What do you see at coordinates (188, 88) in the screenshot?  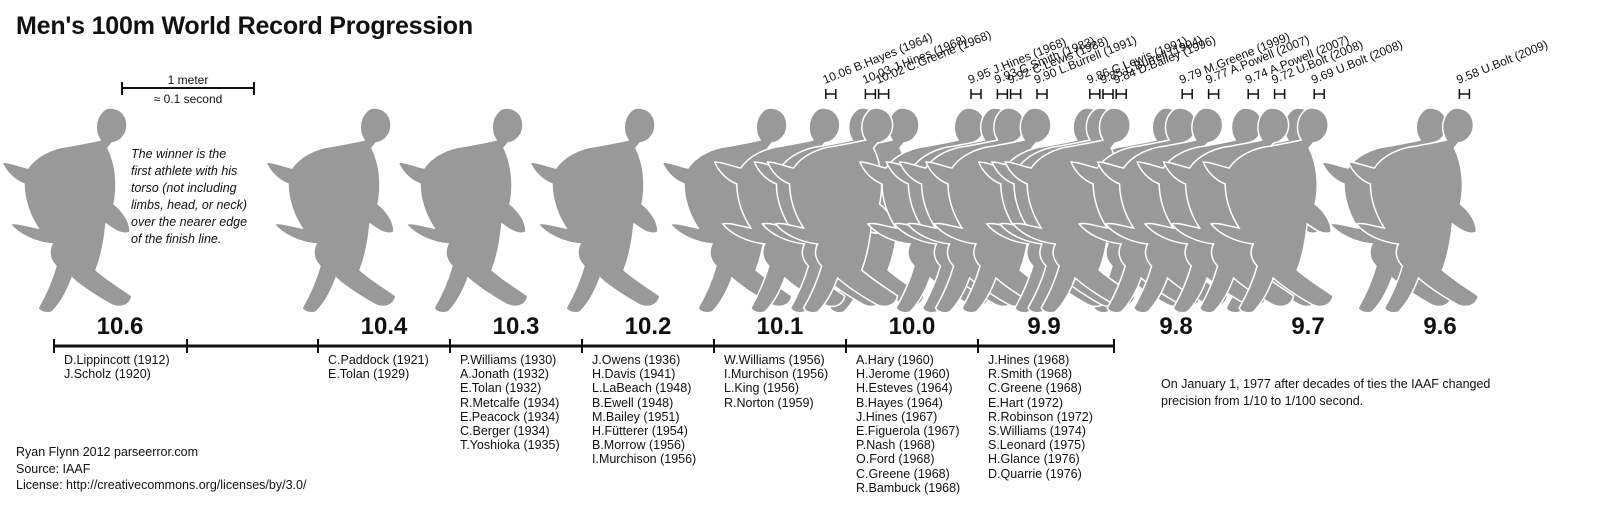 I see `scale-bar` at bounding box center [188, 88].